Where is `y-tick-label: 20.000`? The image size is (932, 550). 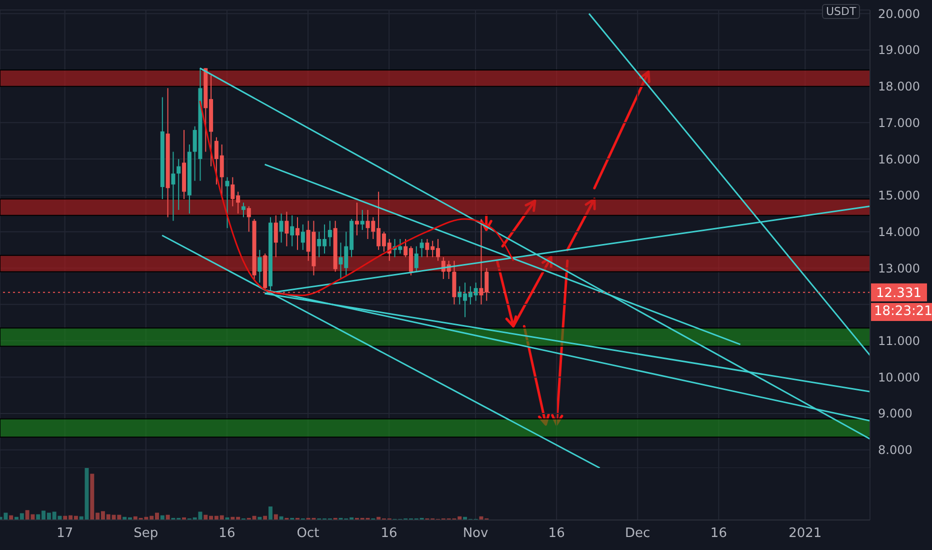
y-tick-label: 20.000 is located at coordinates (899, 13).